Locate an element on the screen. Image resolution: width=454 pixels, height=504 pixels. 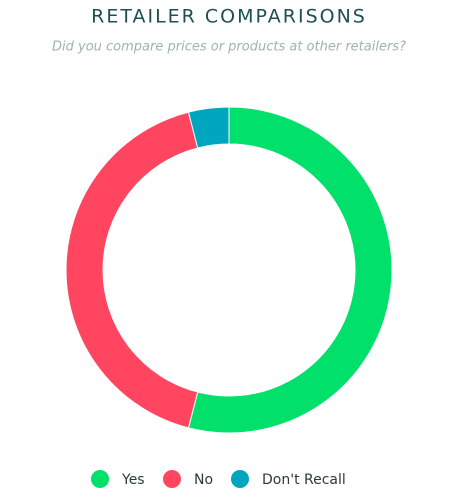
legend-label: Don't Recall is located at coordinates (304, 480).